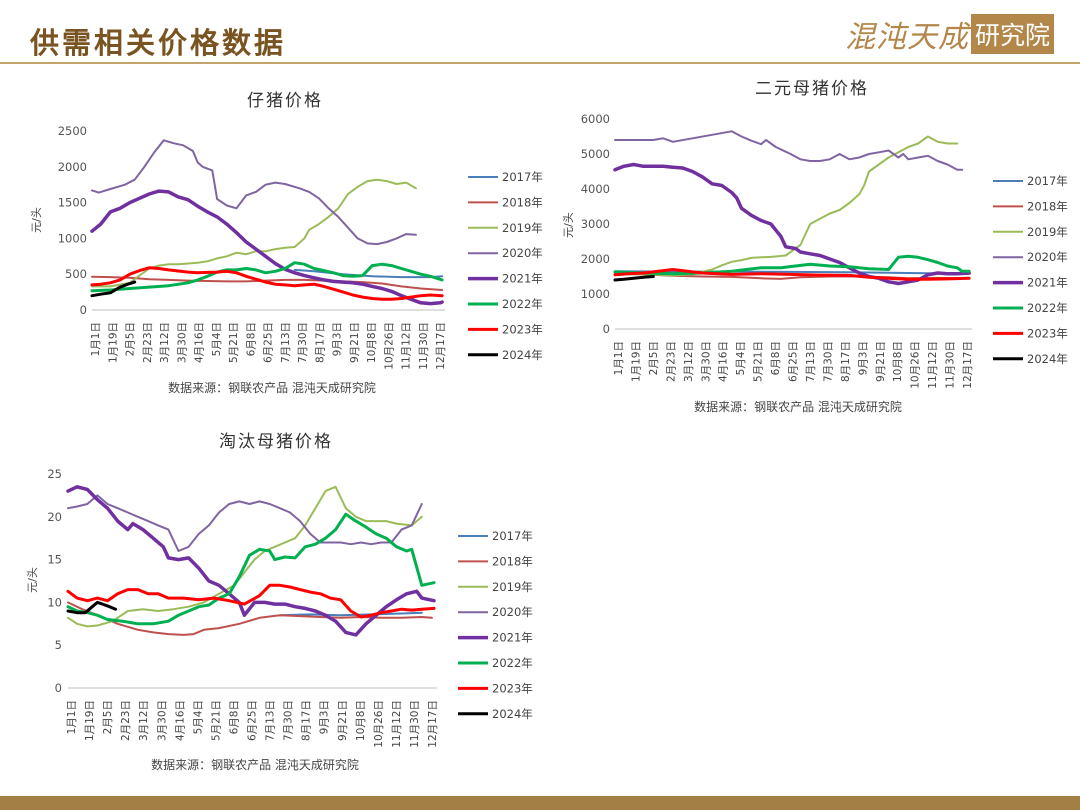 The width and height of the screenshot is (1080, 810). What do you see at coordinates (72, 203) in the screenshot?
I see `y-tick-label: 1500` at bounding box center [72, 203].